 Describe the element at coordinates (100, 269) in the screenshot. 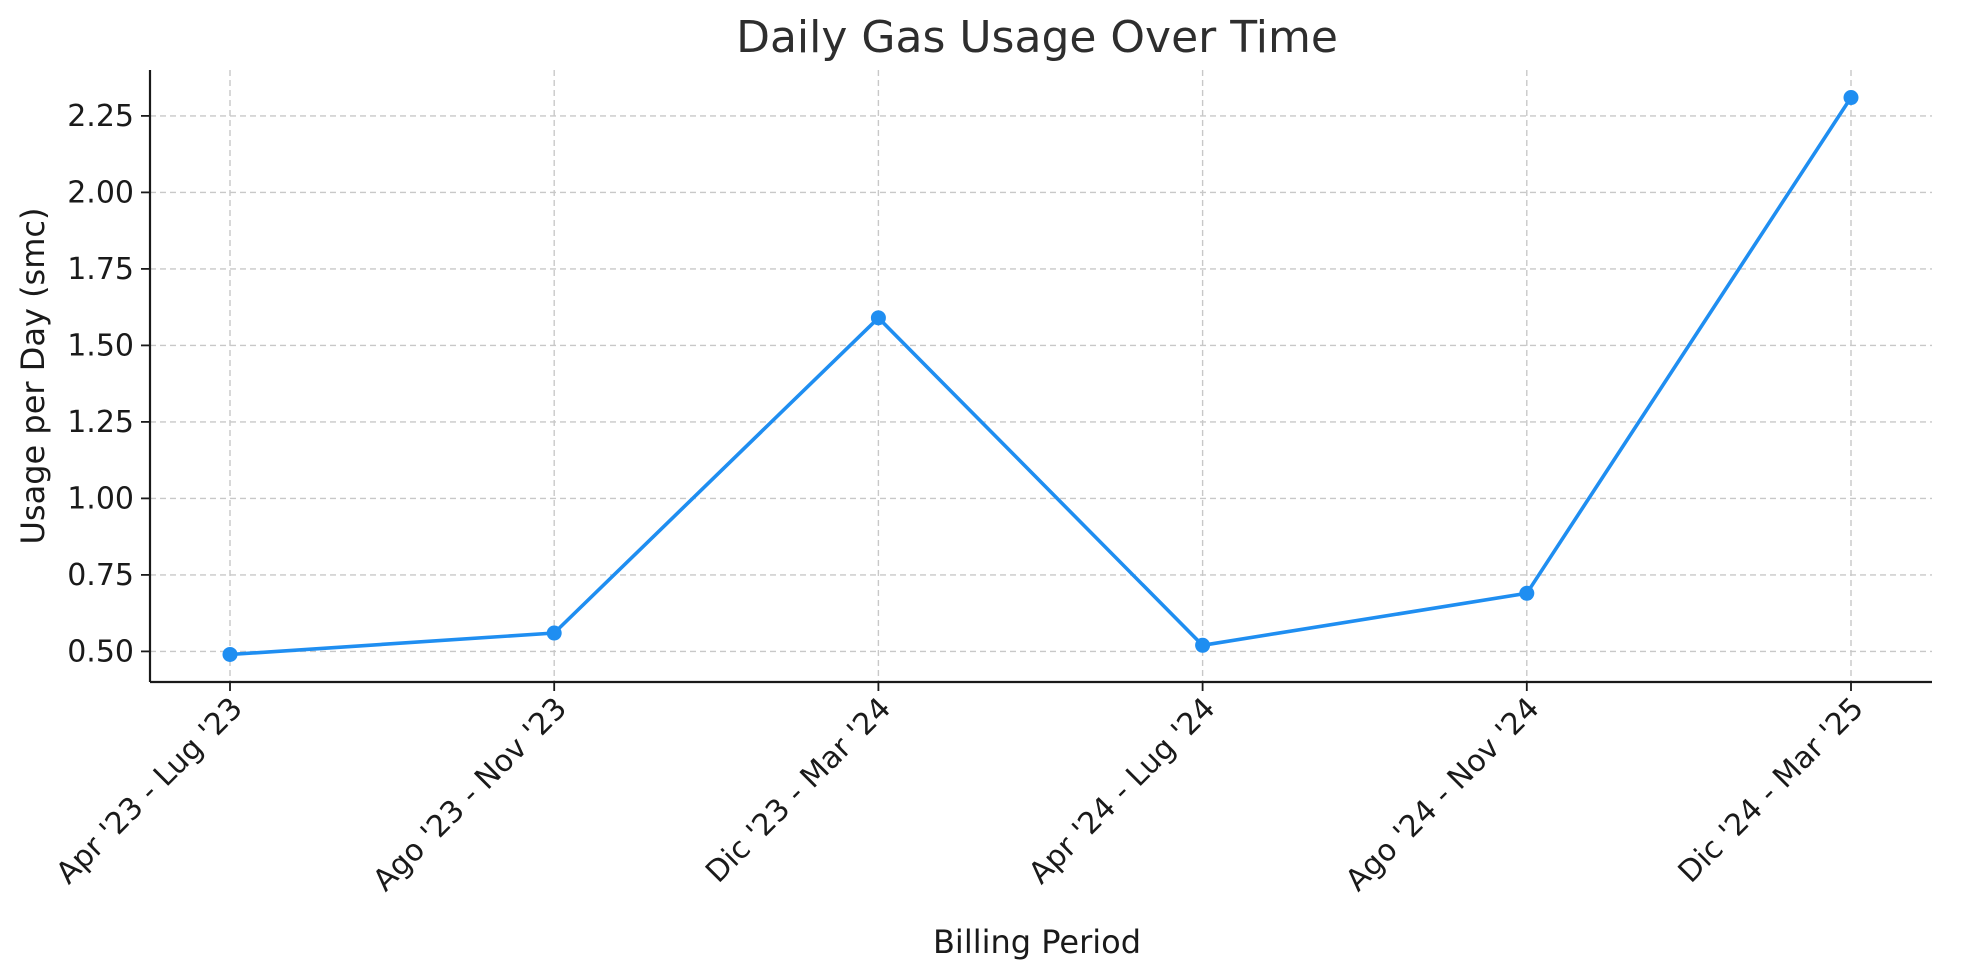

I see `y-tick-label: 1.75` at that location.